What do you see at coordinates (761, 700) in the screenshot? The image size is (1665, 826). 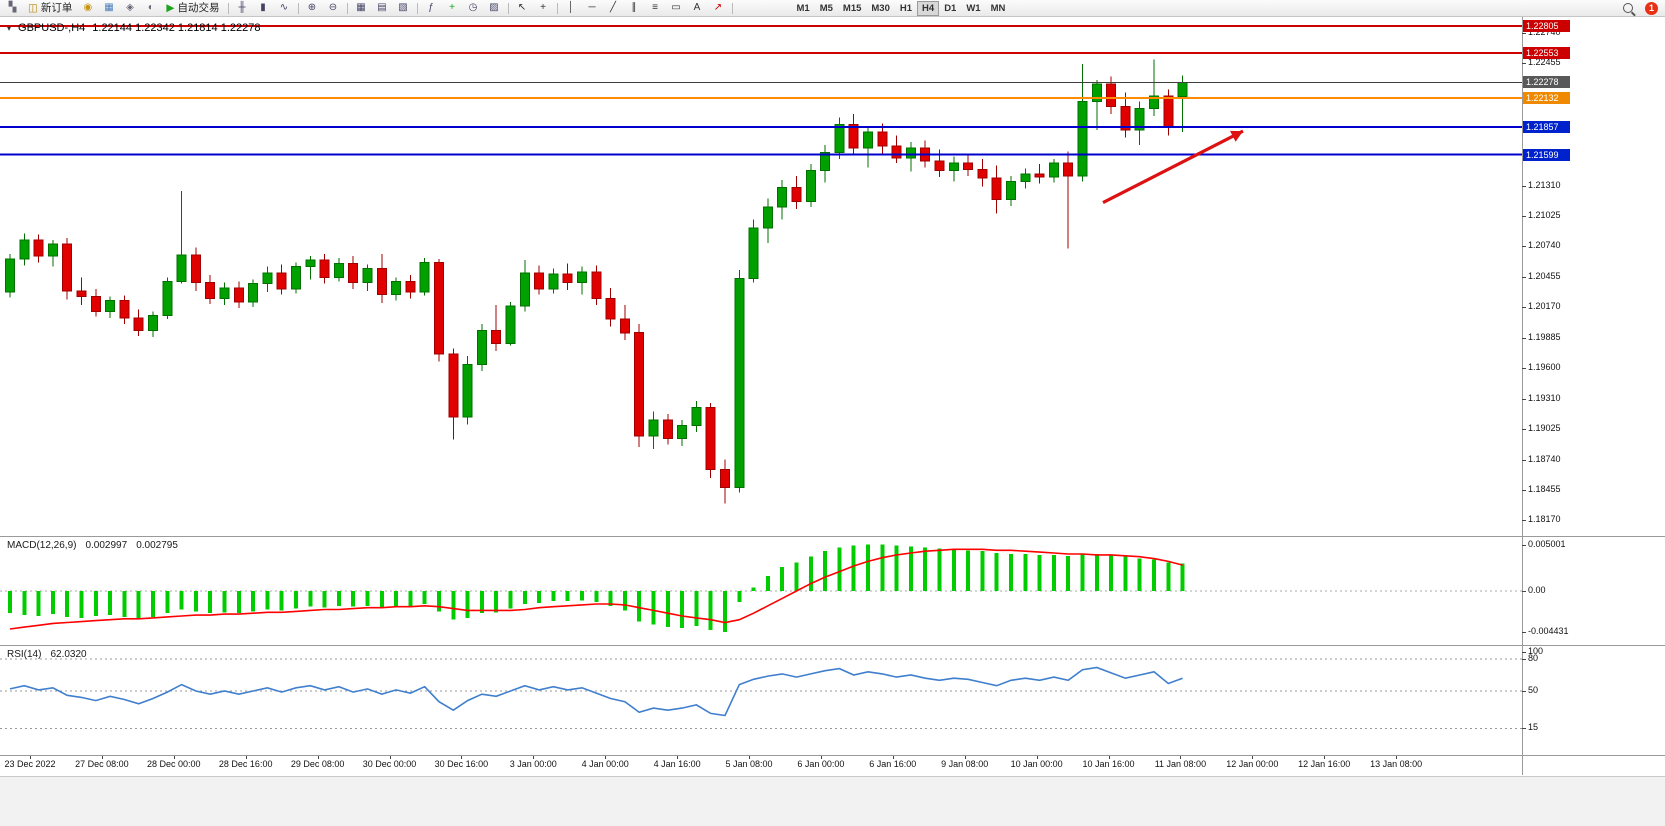 I see `rsi-panel` at bounding box center [761, 700].